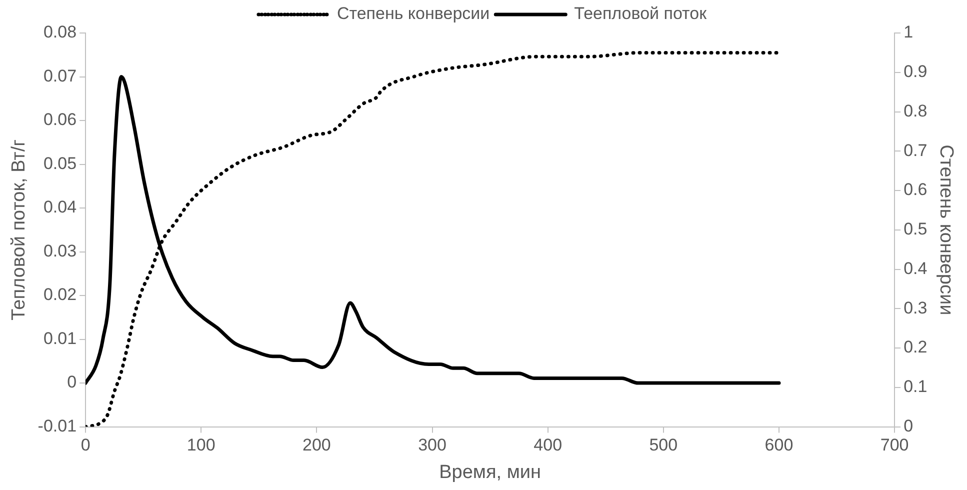 This screenshot has width=967, height=490. Describe the element at coordinates (72, 382) in the screenshot. I see `y-tick-label: 0` at that location.